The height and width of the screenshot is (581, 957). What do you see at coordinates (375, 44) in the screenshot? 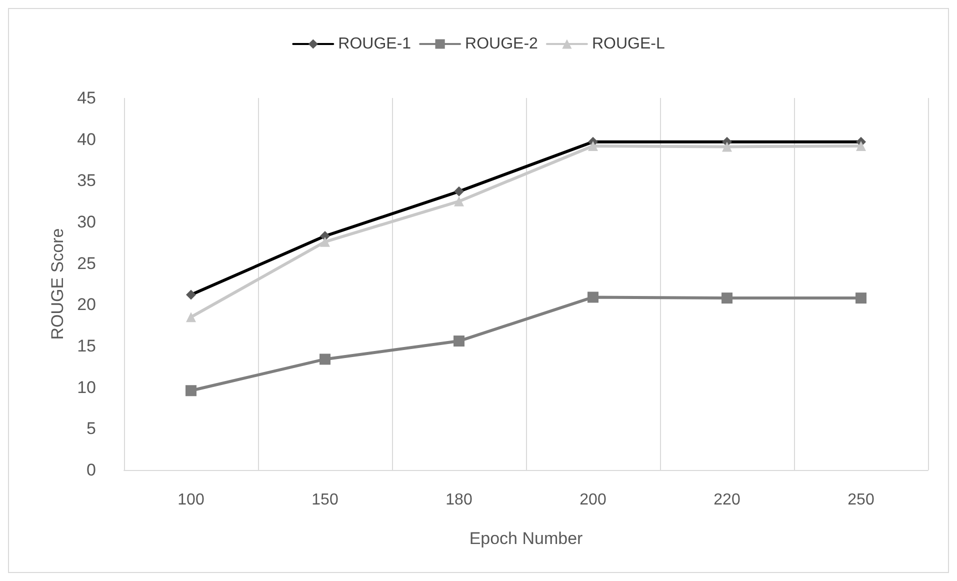
I see `legend-label: ROUGE-1` at bounding box center [375, 44].